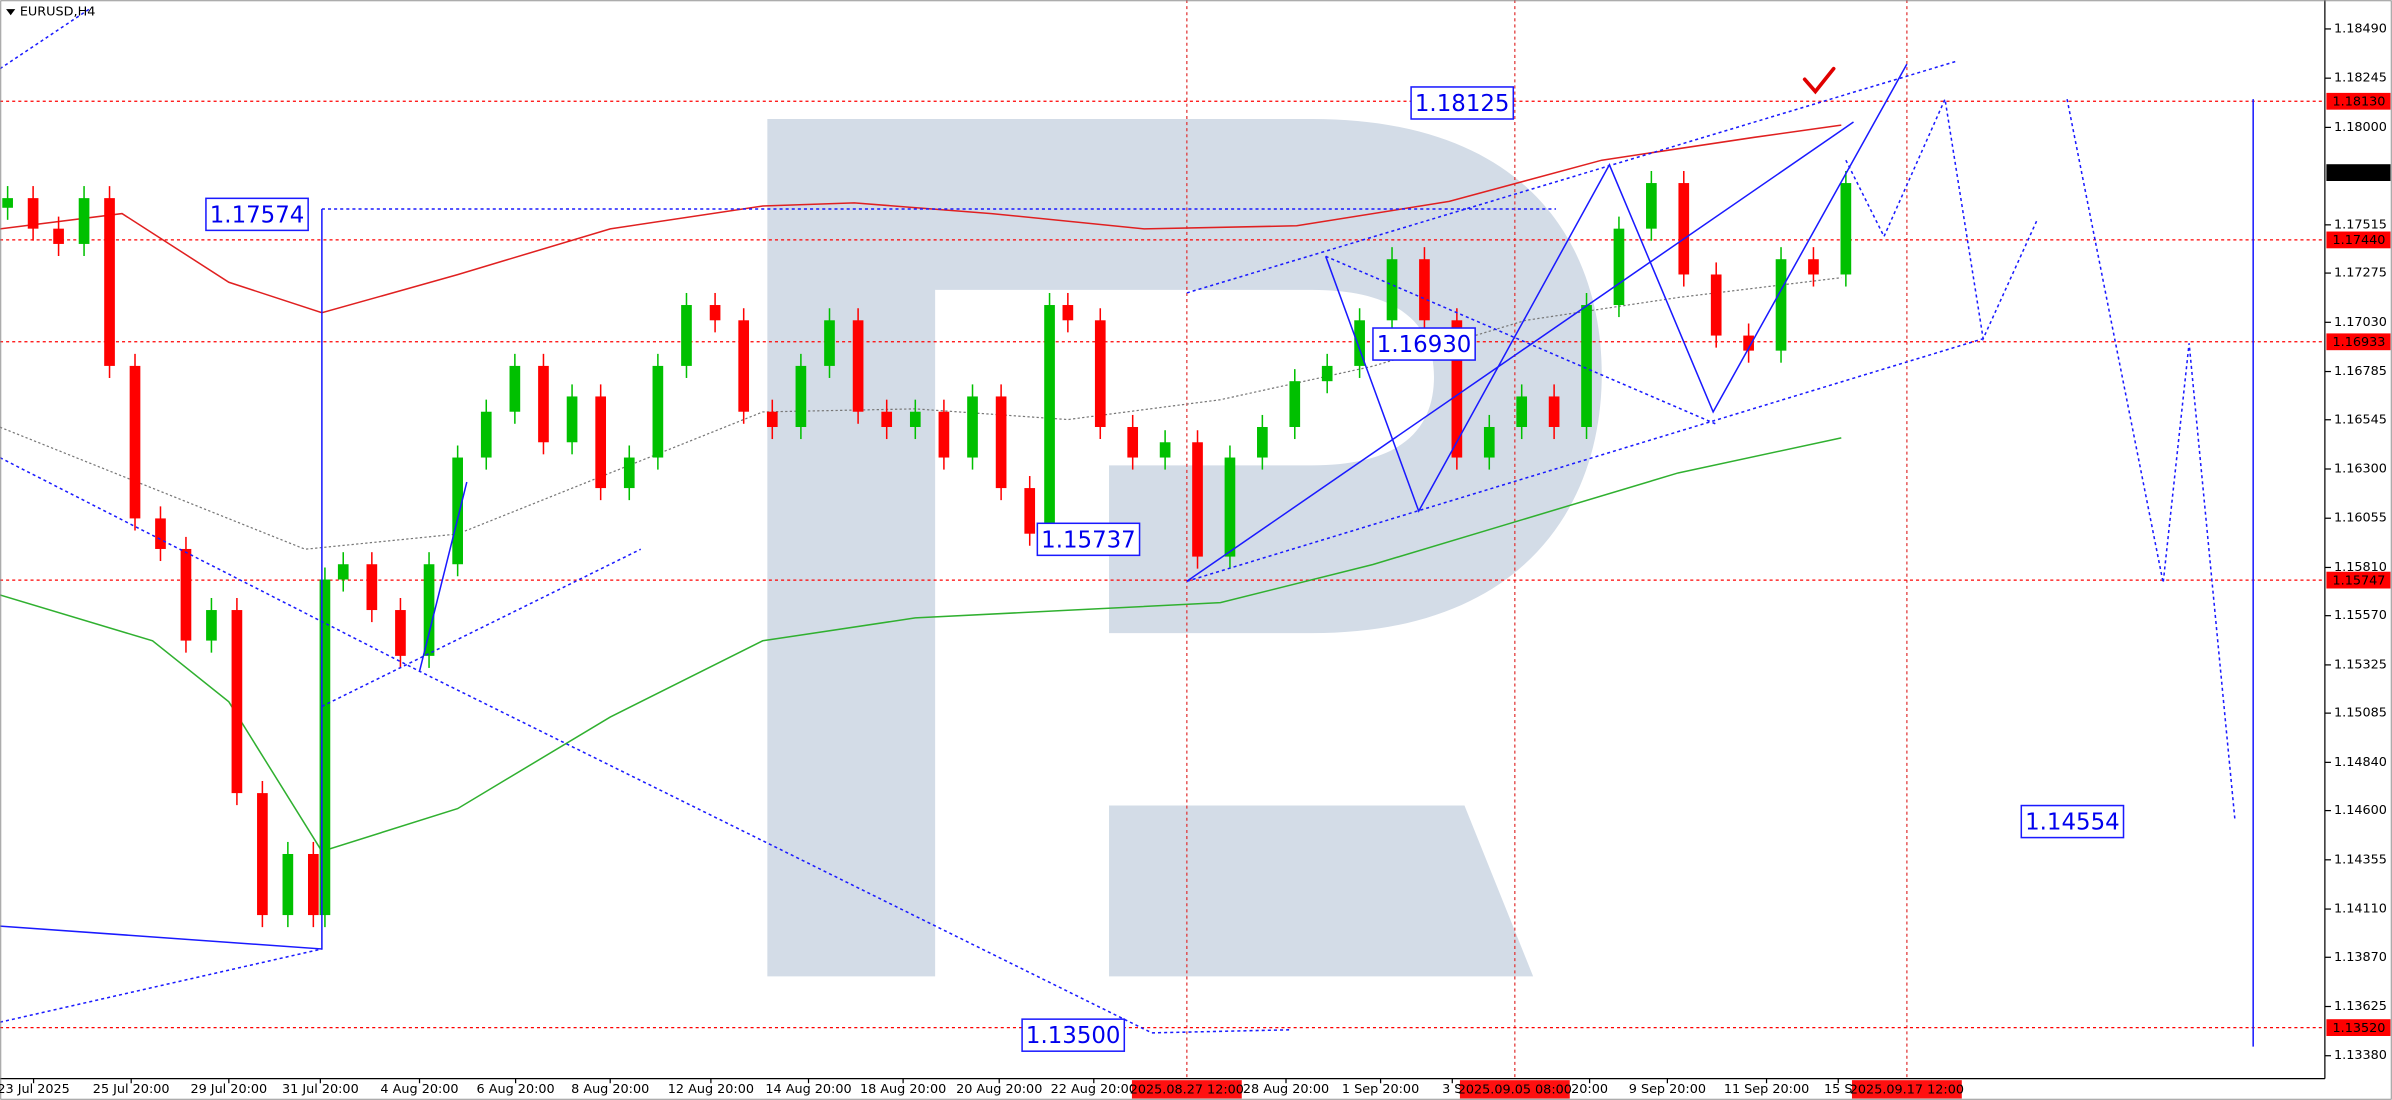 The image size is (2392, 1100). What do you see at coordinates (320, 1089) in the screenshot?
I see `x-tick-label: 31 Jul 20:00` at bounding box center [320, 1089].